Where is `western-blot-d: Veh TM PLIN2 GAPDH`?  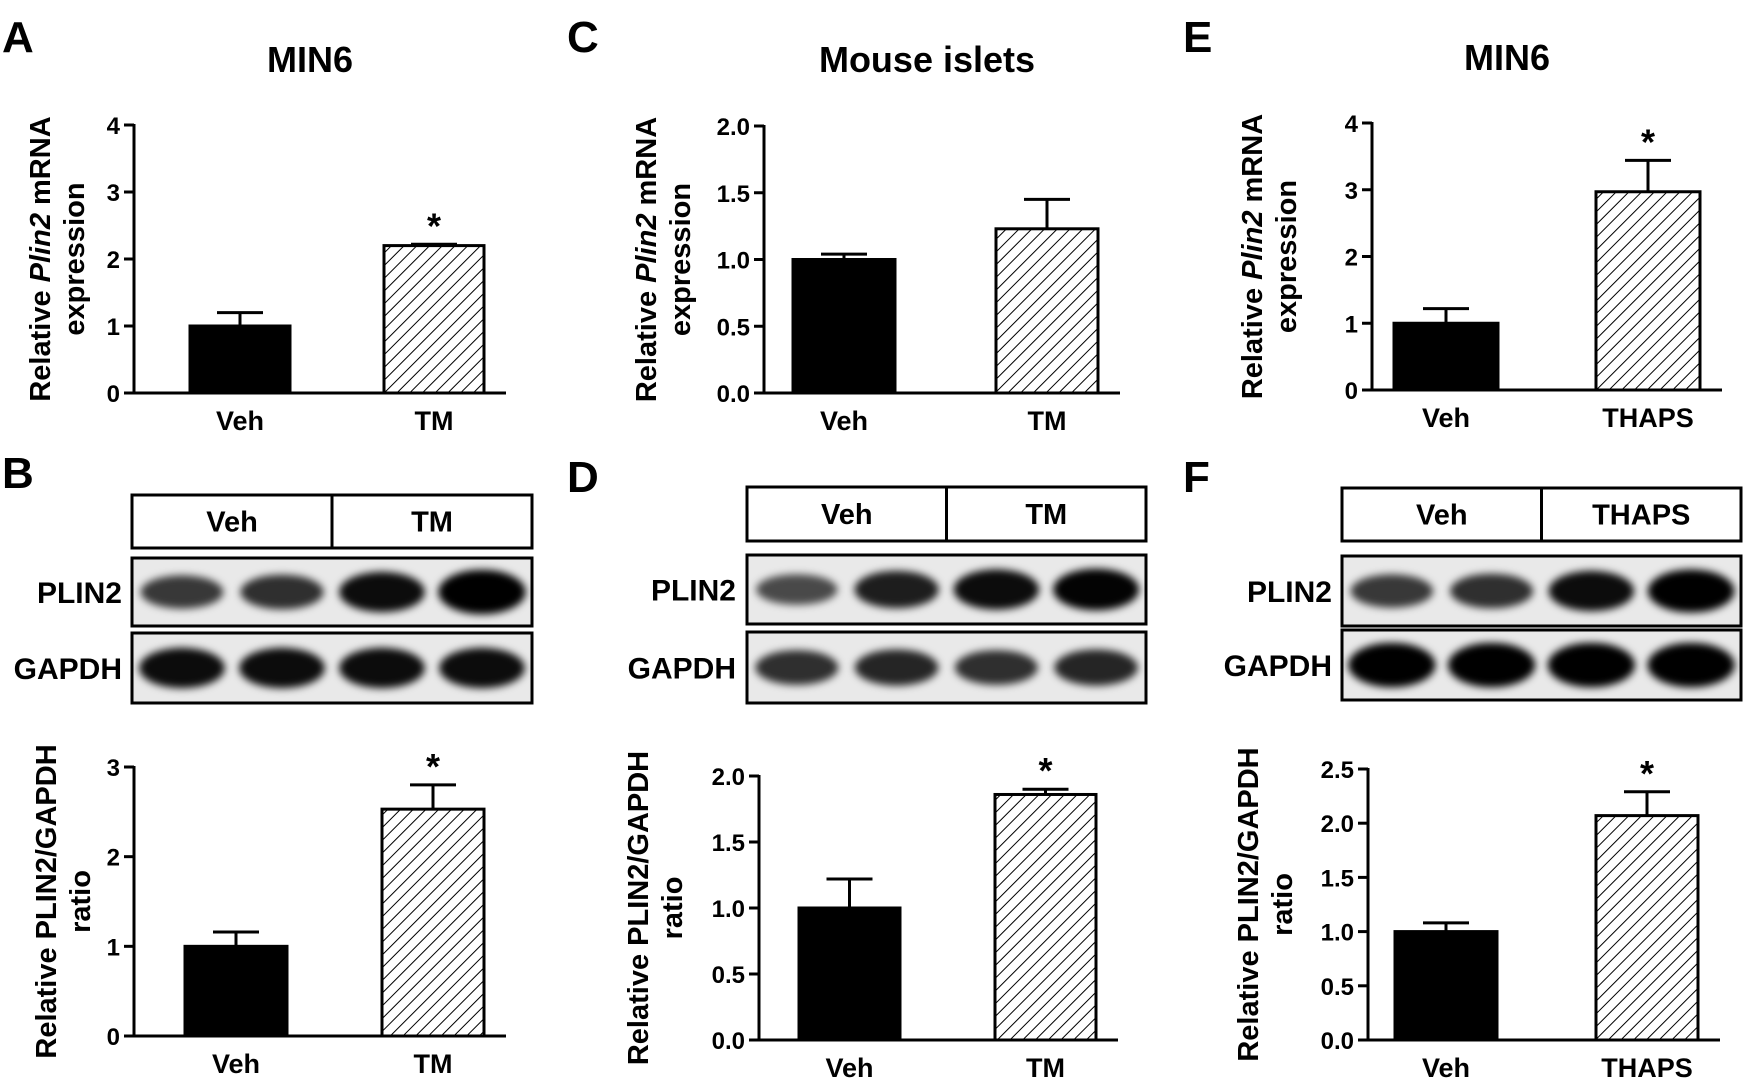
western-blot-d: Veh TM PLIN2 GAPDH is located at coordinates (888, 595).